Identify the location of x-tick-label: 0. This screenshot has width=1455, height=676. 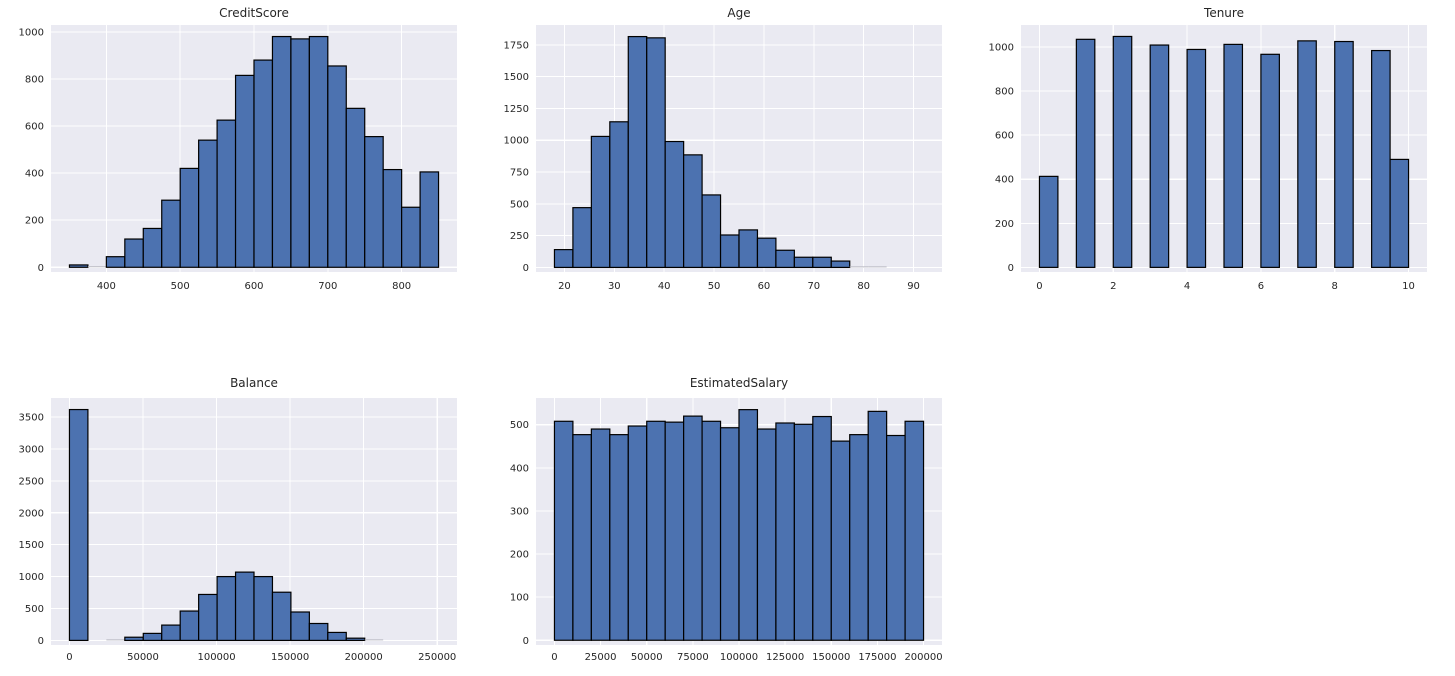
(1039, 286).